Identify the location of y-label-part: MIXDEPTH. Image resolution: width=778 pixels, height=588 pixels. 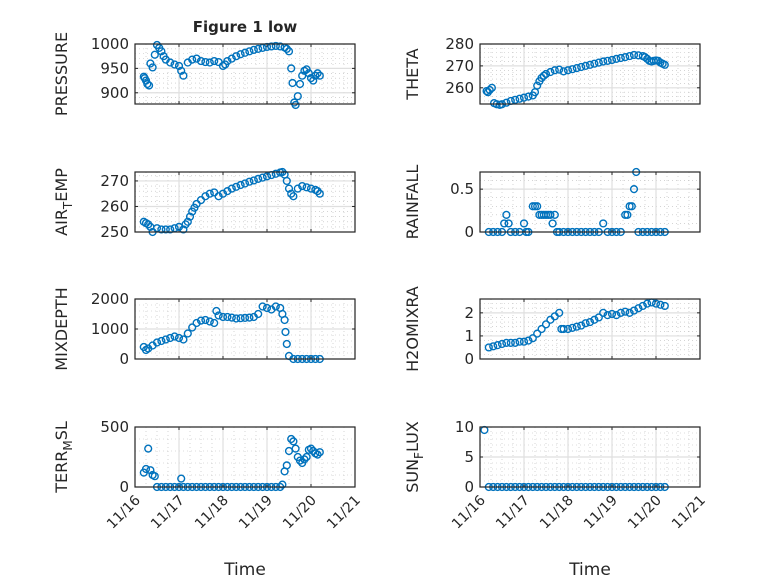
(61, 328).